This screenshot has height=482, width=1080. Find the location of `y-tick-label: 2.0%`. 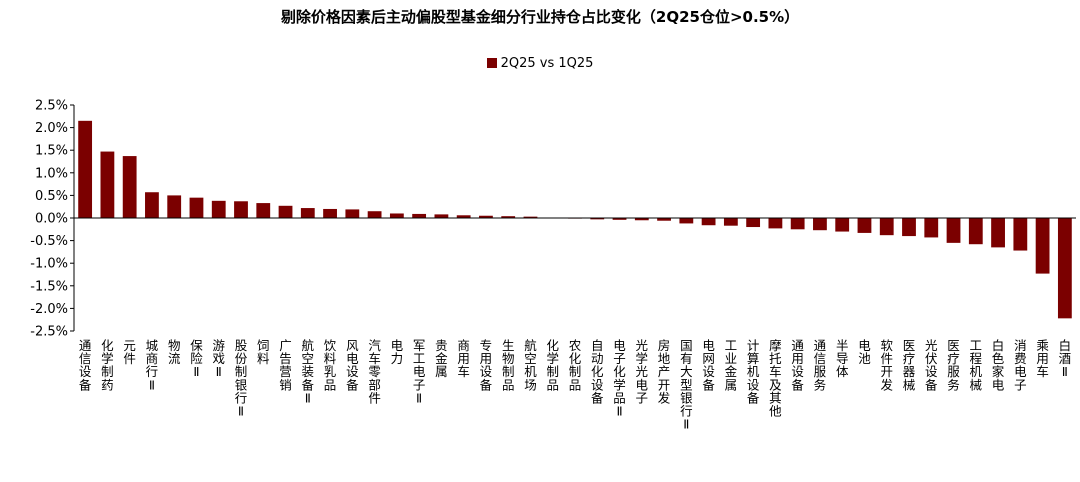

y-tick-label: 2.0% is located at coordinates (51, 128).